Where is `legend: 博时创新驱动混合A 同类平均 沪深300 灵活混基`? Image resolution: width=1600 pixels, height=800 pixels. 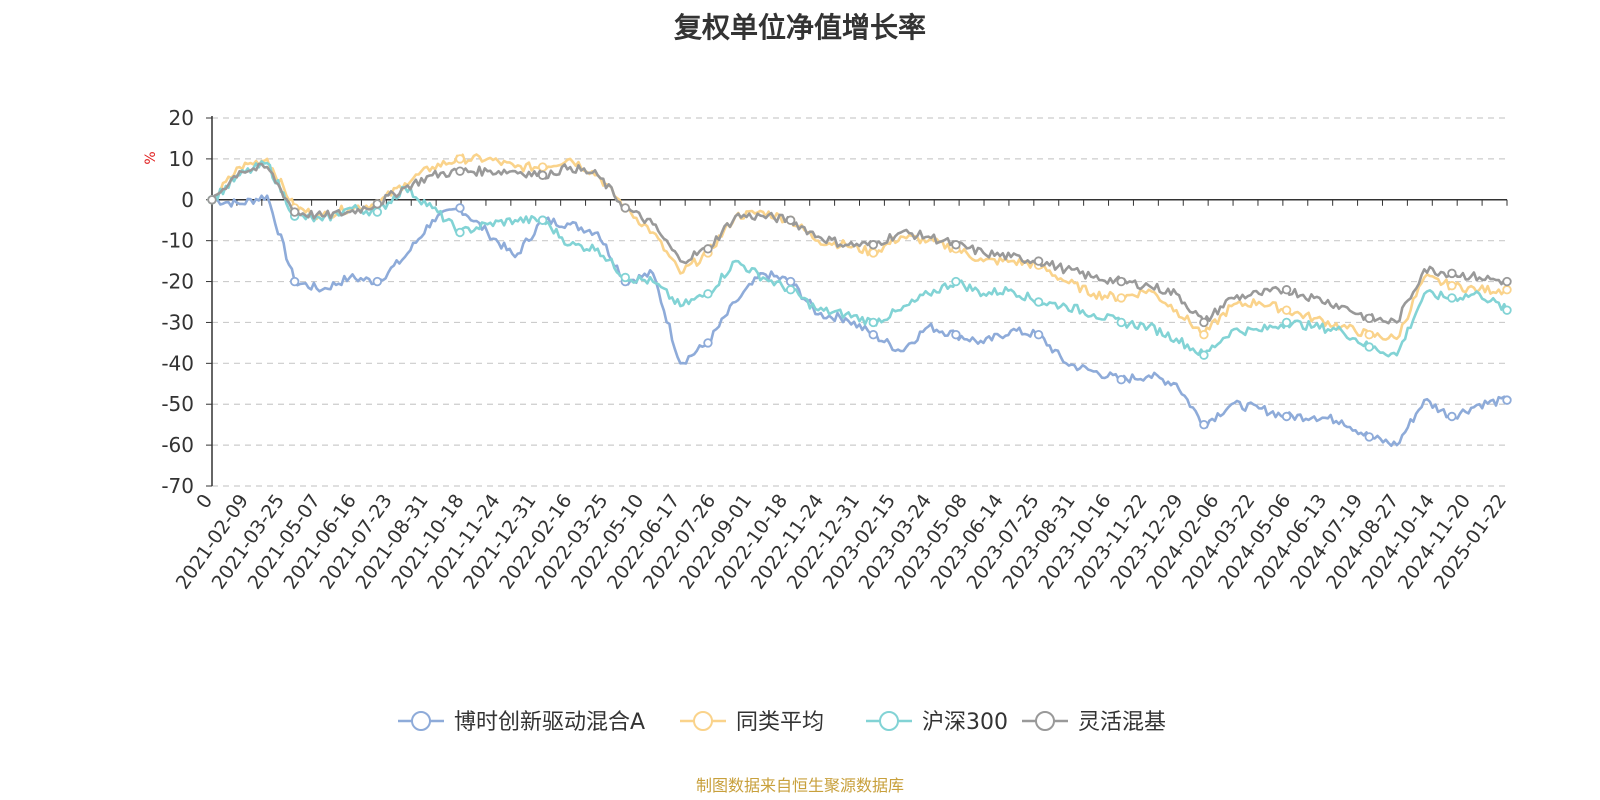 legend: 博时创新驱动混合A 同类平均 沪深300 灵活混基 is located at coordinates (782, 722).